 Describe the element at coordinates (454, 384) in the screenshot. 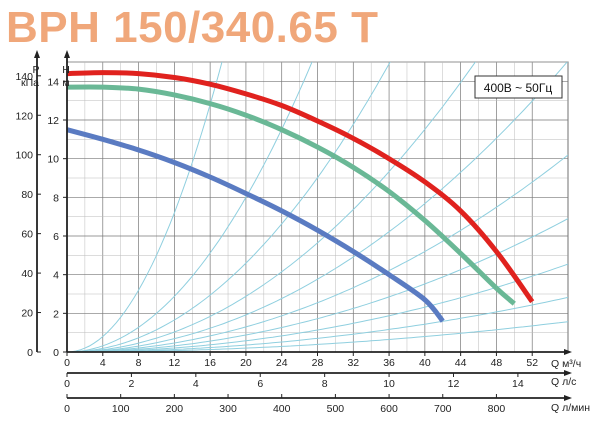

I see `x-ls-tick-label: 12` at that location.